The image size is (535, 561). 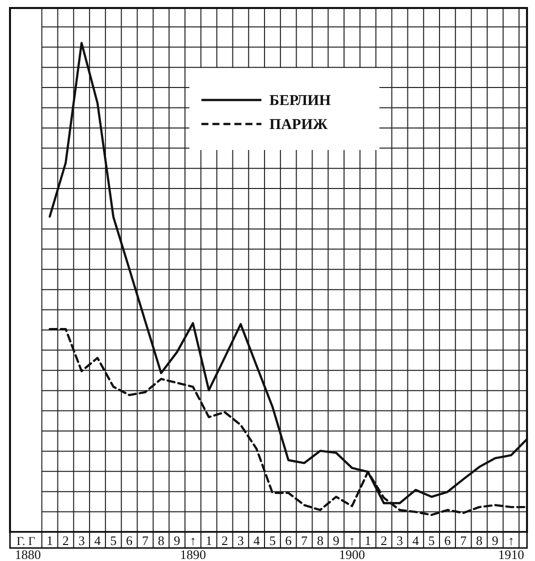 What do you see at coordinates (193, 547) in the screenshot?
I see `x-tick-label: ↑ 1890` at bounding box center [193, 547].